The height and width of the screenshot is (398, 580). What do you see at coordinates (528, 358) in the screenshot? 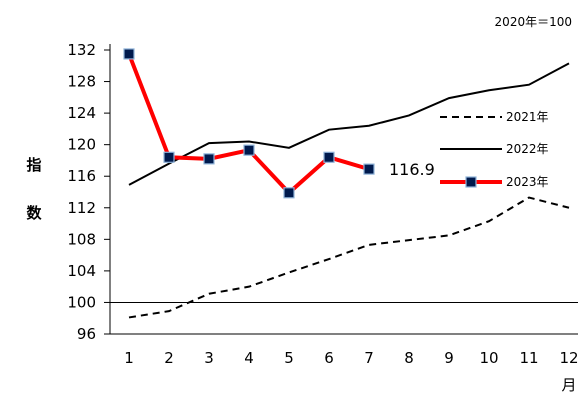
I see `x-tick-label: 11` at bounding box center [528, 358].